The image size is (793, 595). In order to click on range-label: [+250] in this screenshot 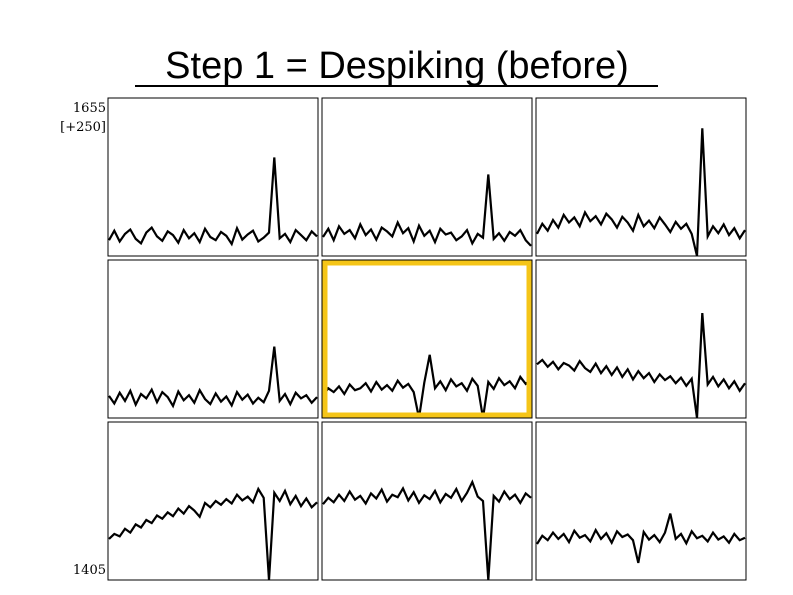, I will do `click(83, 127)`.